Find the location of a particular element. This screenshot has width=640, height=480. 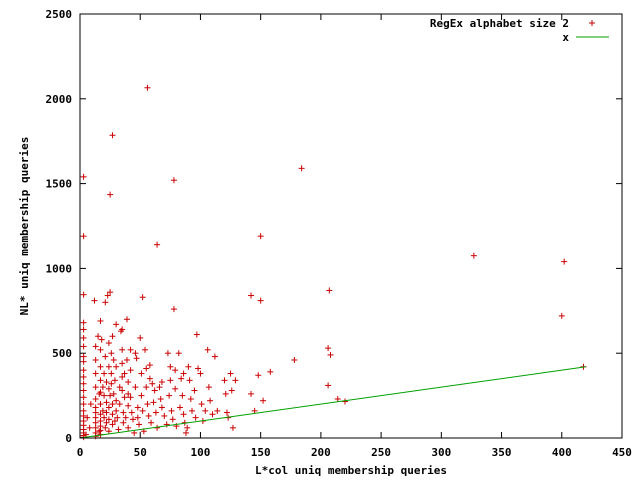

y-tick-label: 0 is located at coordinates (68, 438).